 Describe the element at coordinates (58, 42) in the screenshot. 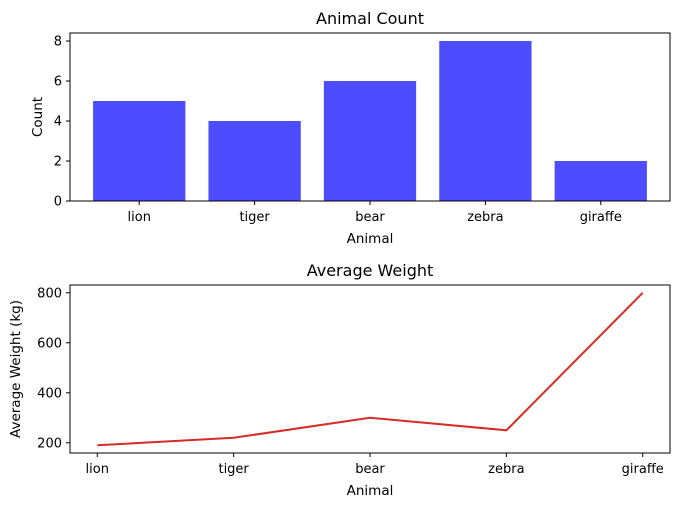

I see `y-tick-label: 8` at that location.